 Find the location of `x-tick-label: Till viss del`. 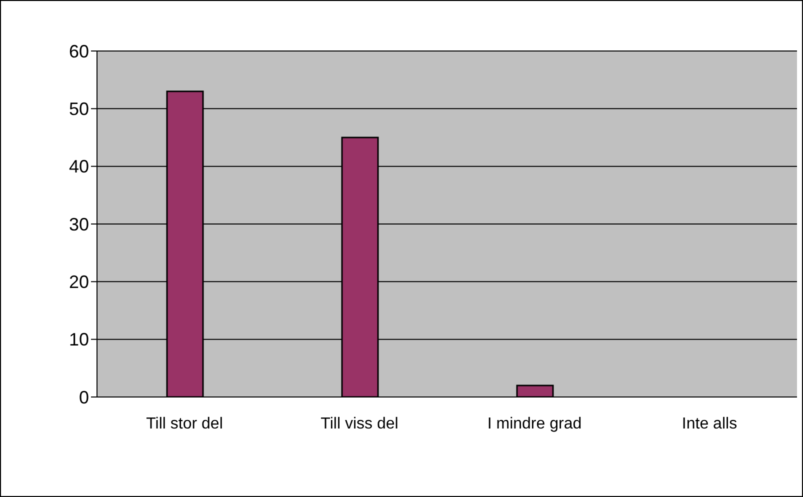

x-tick-label: Till viss del is located at coordinates (359, 423).